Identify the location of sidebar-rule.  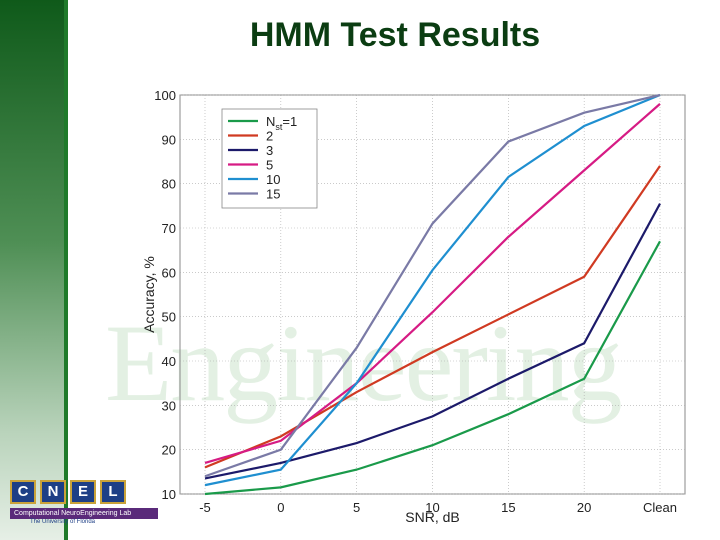
(66, 270).